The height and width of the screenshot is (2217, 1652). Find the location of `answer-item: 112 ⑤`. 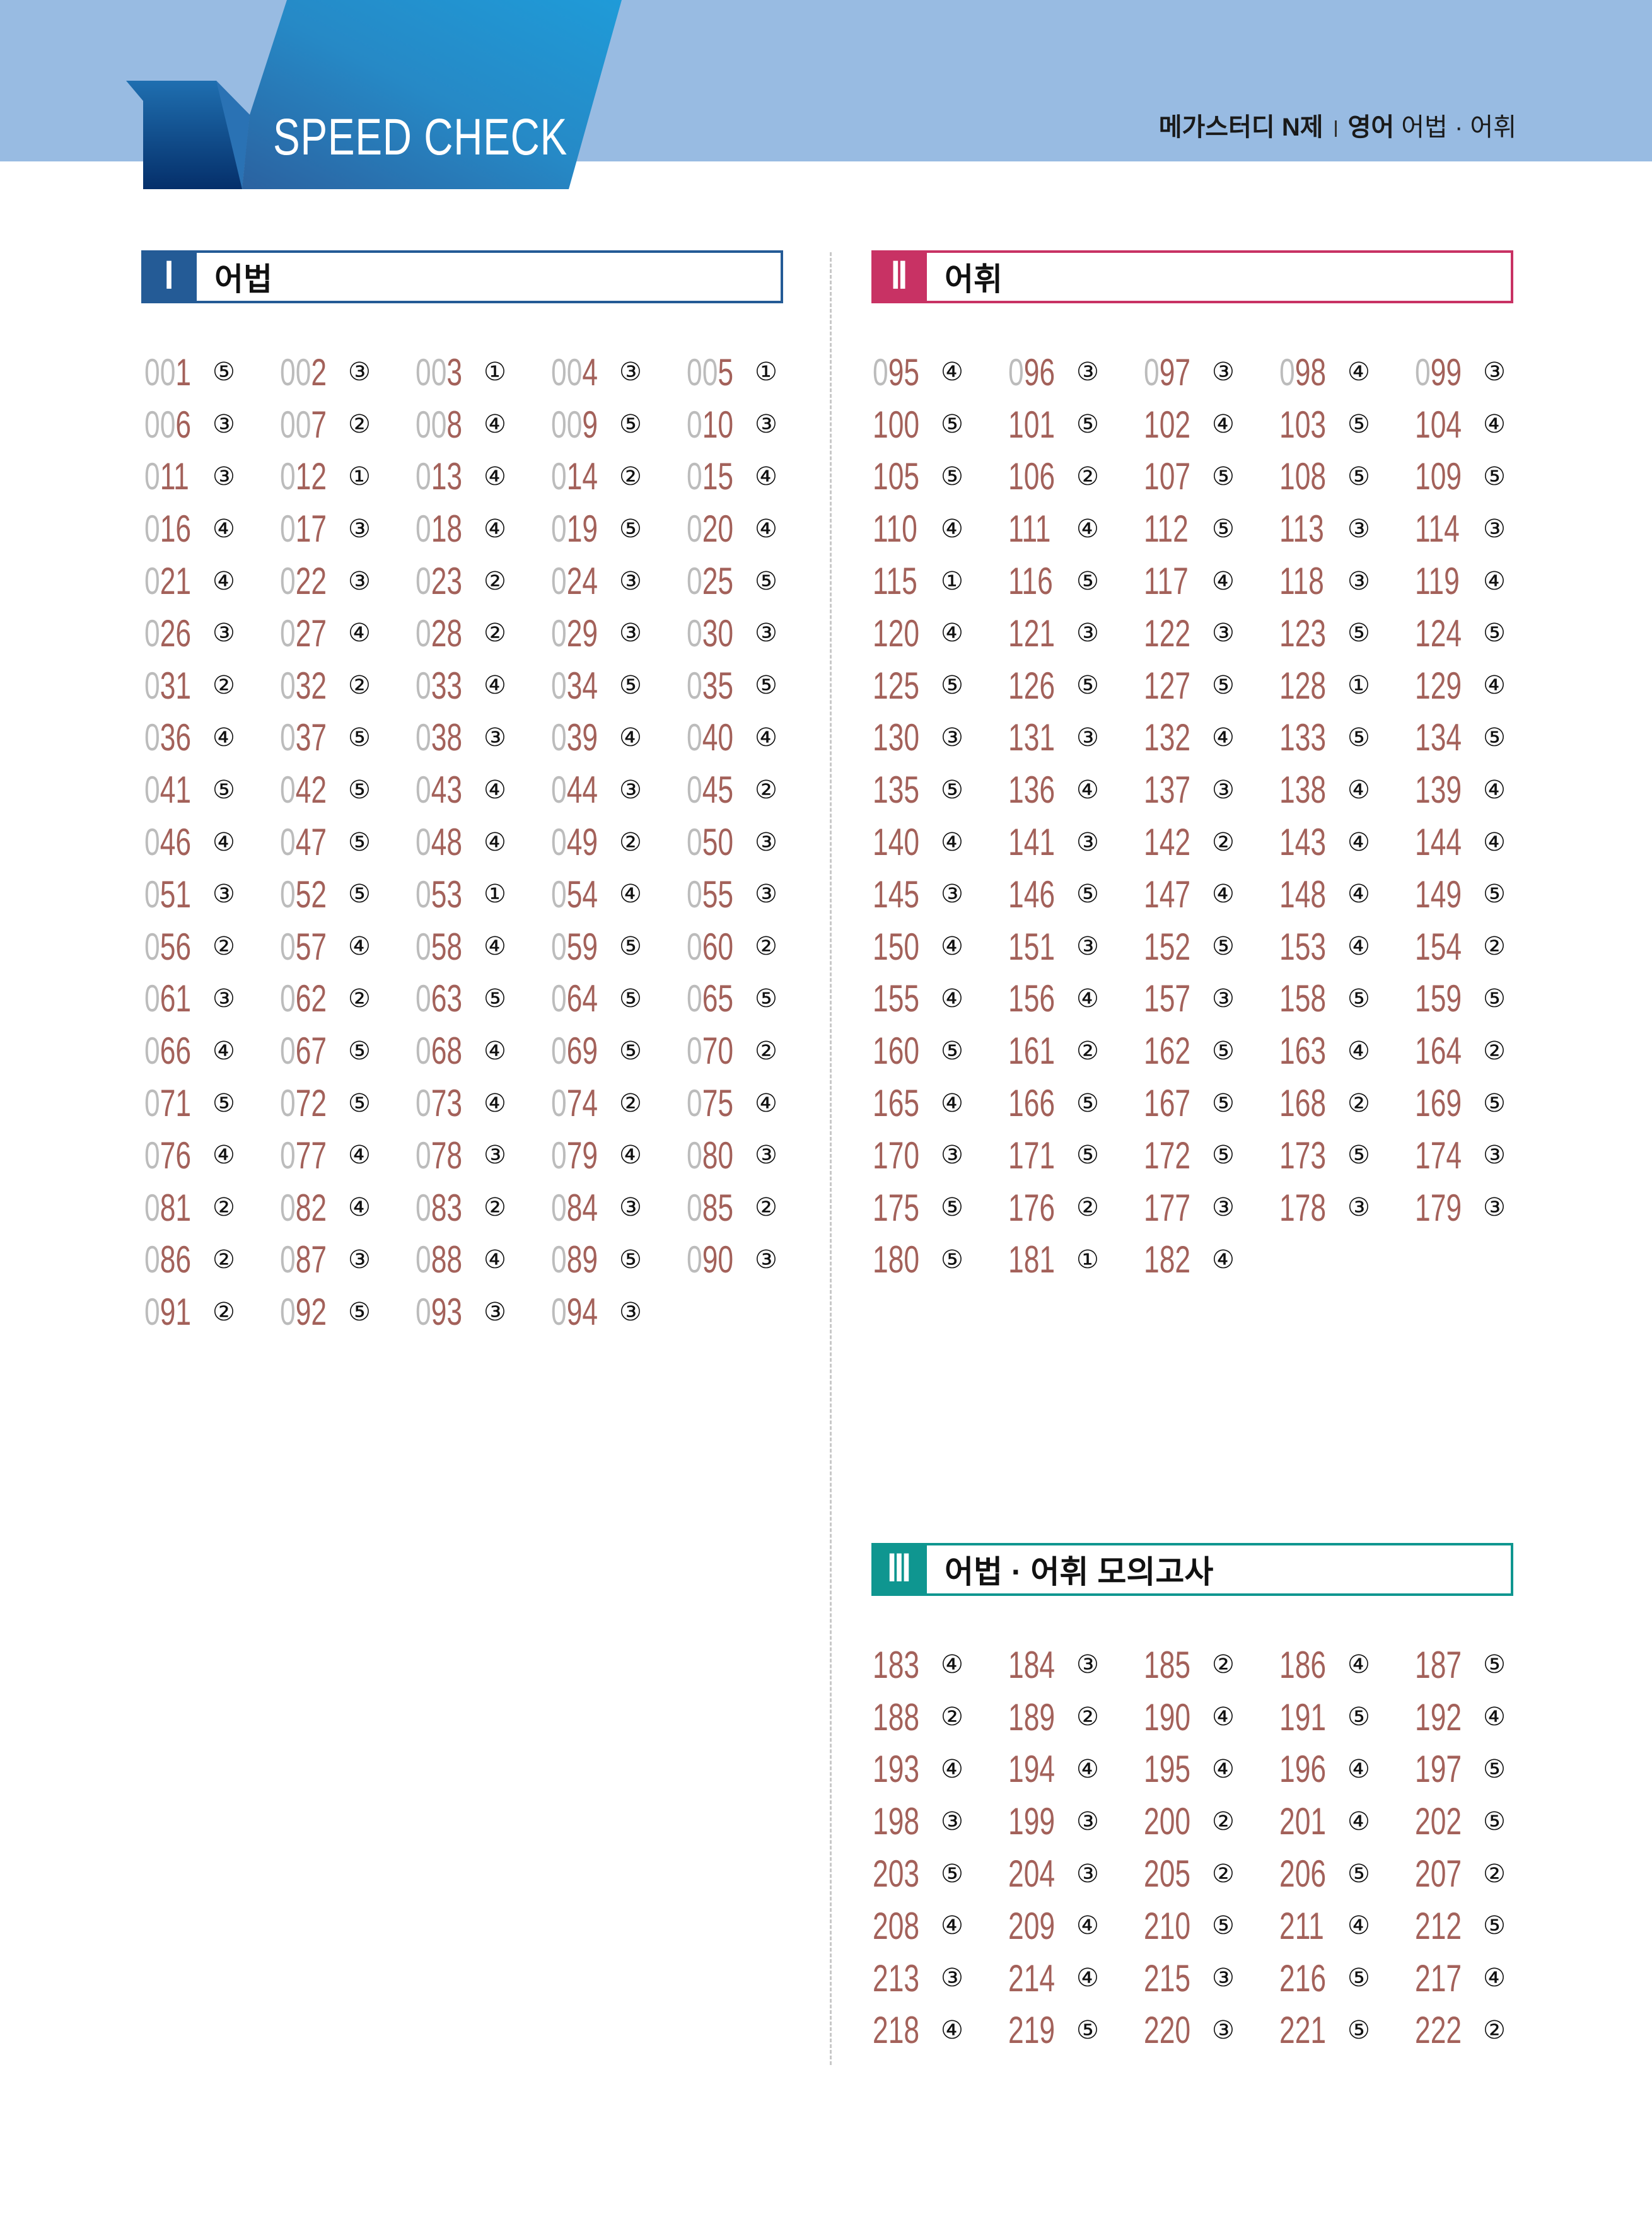

answer-item: 112 ⑤ is located at coordinates (1211, 529).